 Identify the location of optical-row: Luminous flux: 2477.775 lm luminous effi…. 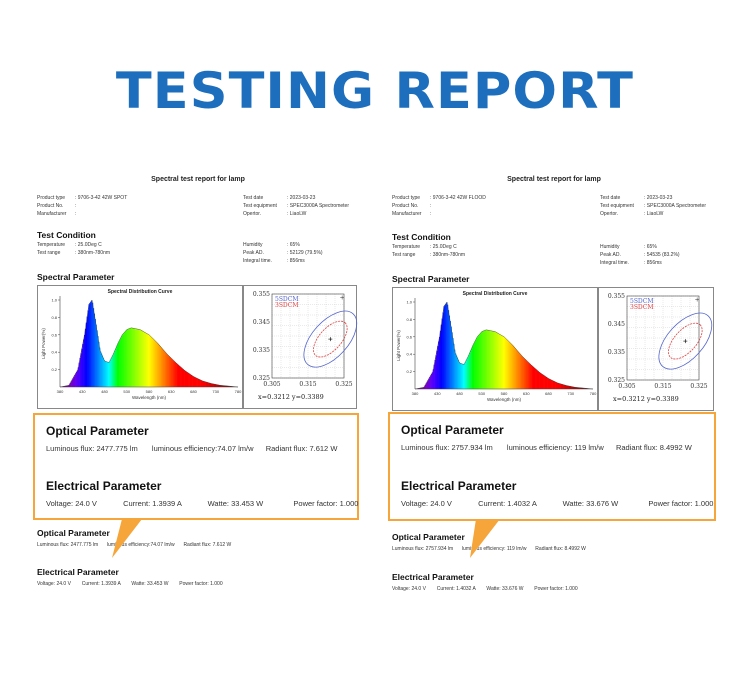
(191, 448).